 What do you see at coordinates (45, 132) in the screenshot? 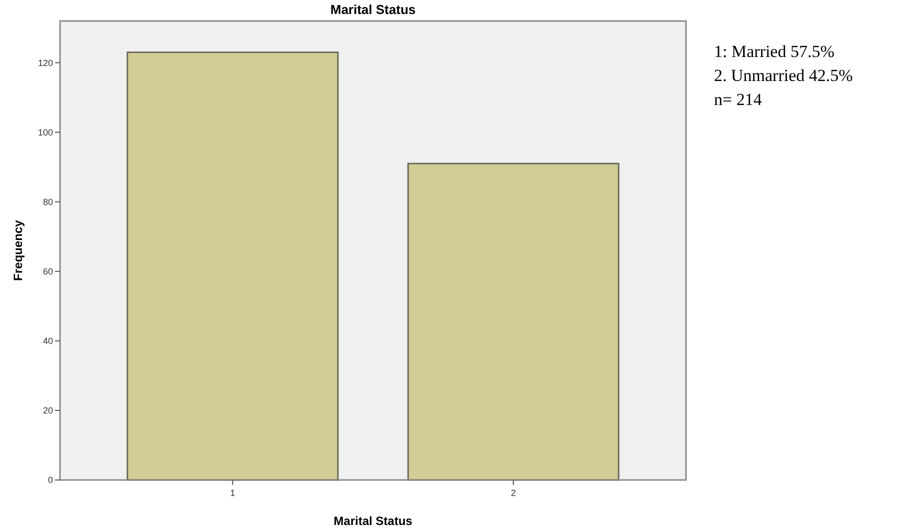
I see `y-tick-label: 100` at bounding box center [45, 132].